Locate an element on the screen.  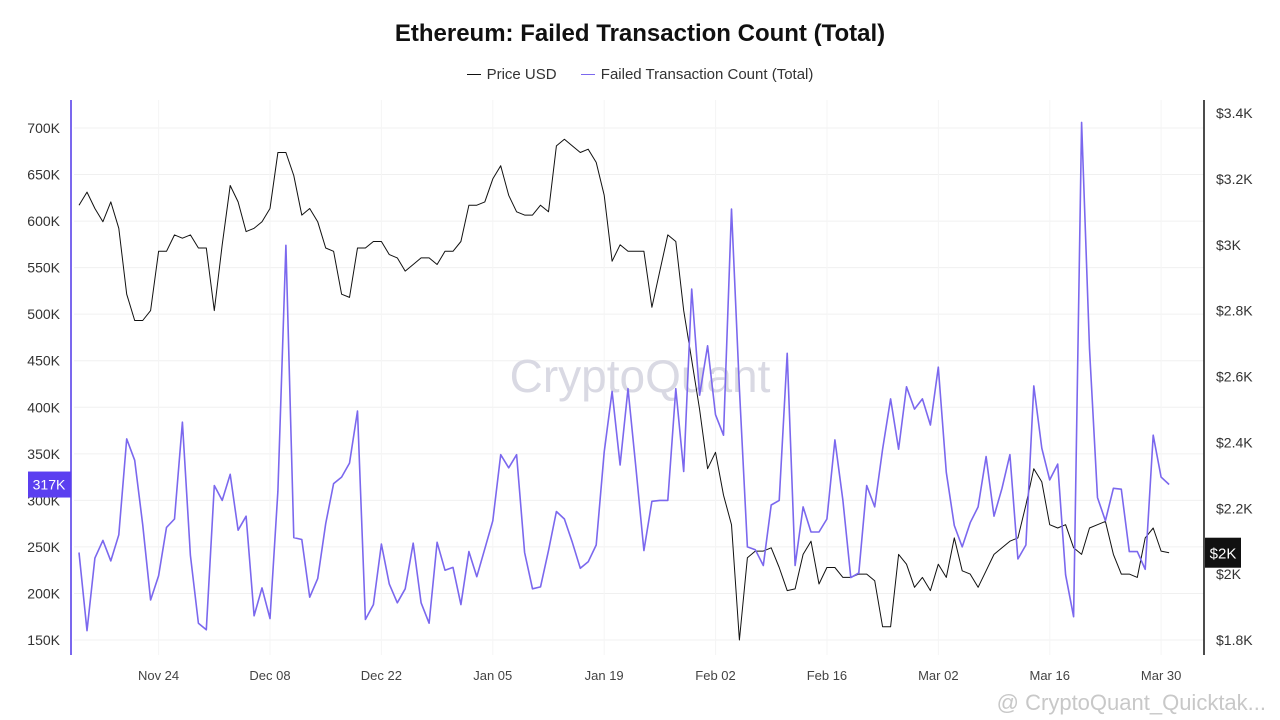
y-left-tick-label: 500K is located at coordinates (43, 314).